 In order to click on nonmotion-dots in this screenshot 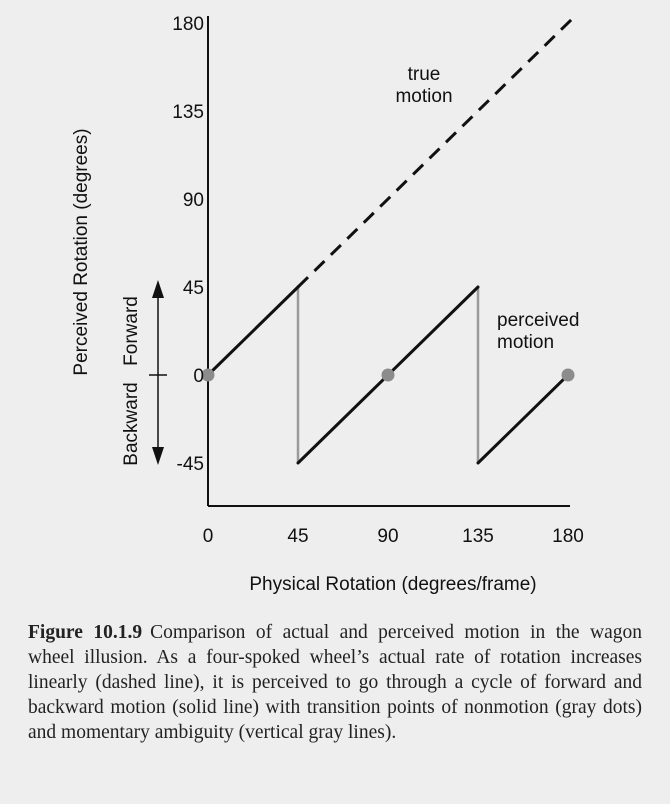, I will do `click(388, 375)`.